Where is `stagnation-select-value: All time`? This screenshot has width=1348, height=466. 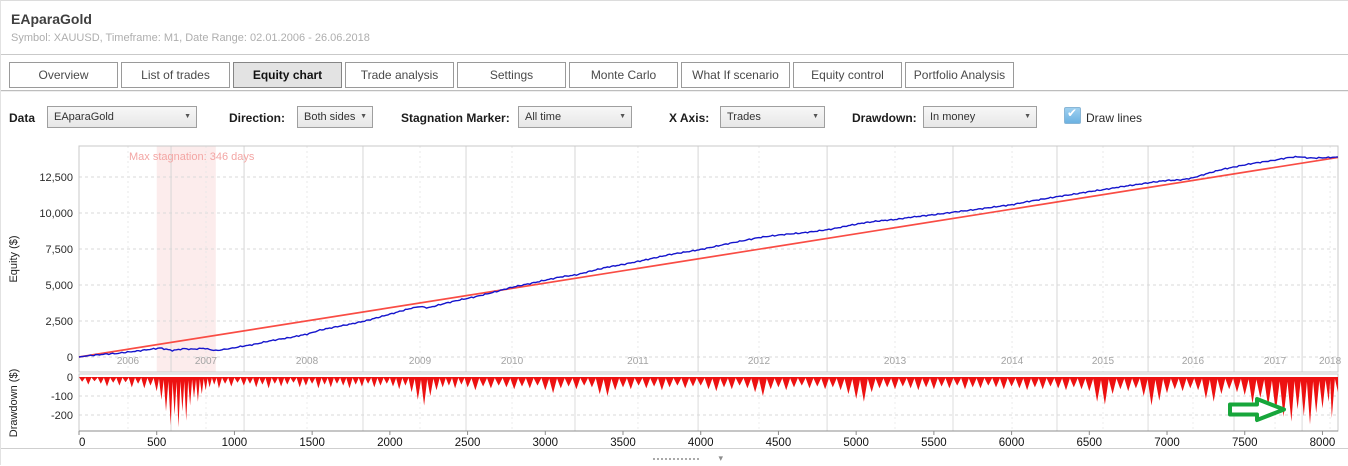 stagnation-select-value: All time is located at coordinates (543, 117).